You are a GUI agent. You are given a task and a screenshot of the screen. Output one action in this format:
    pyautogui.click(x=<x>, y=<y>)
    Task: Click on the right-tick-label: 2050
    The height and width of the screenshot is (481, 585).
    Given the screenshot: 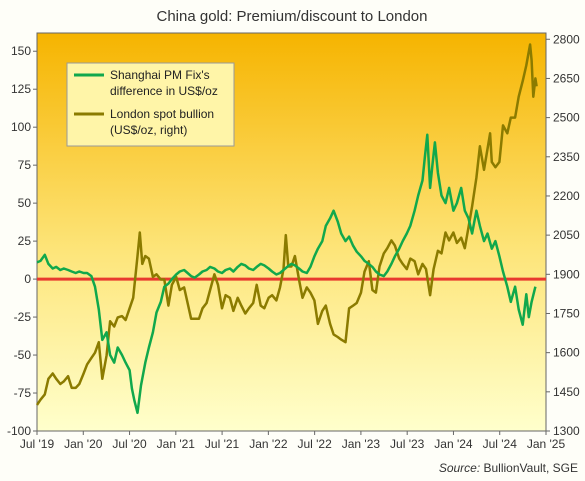 What is the action you would take?
    pyautogui.click(x=566, y=235)
    